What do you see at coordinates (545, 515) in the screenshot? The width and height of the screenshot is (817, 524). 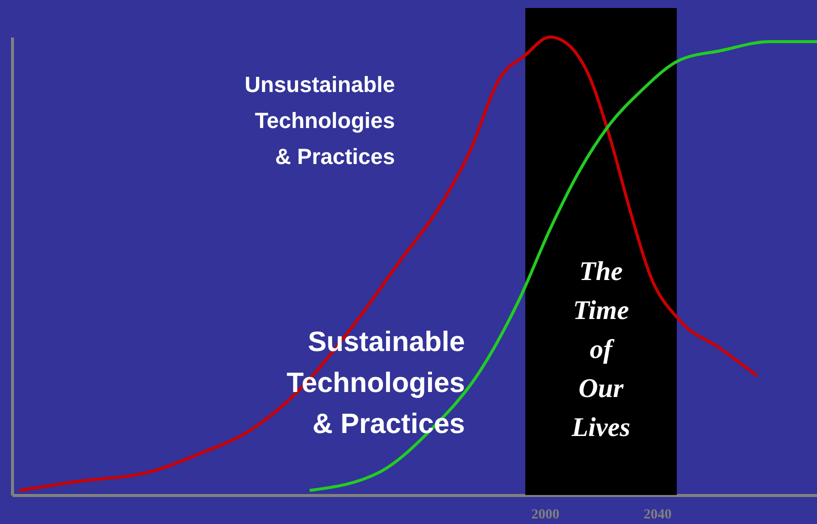 I see `x-tick-label: 2000` at bounding box center [545, 515].